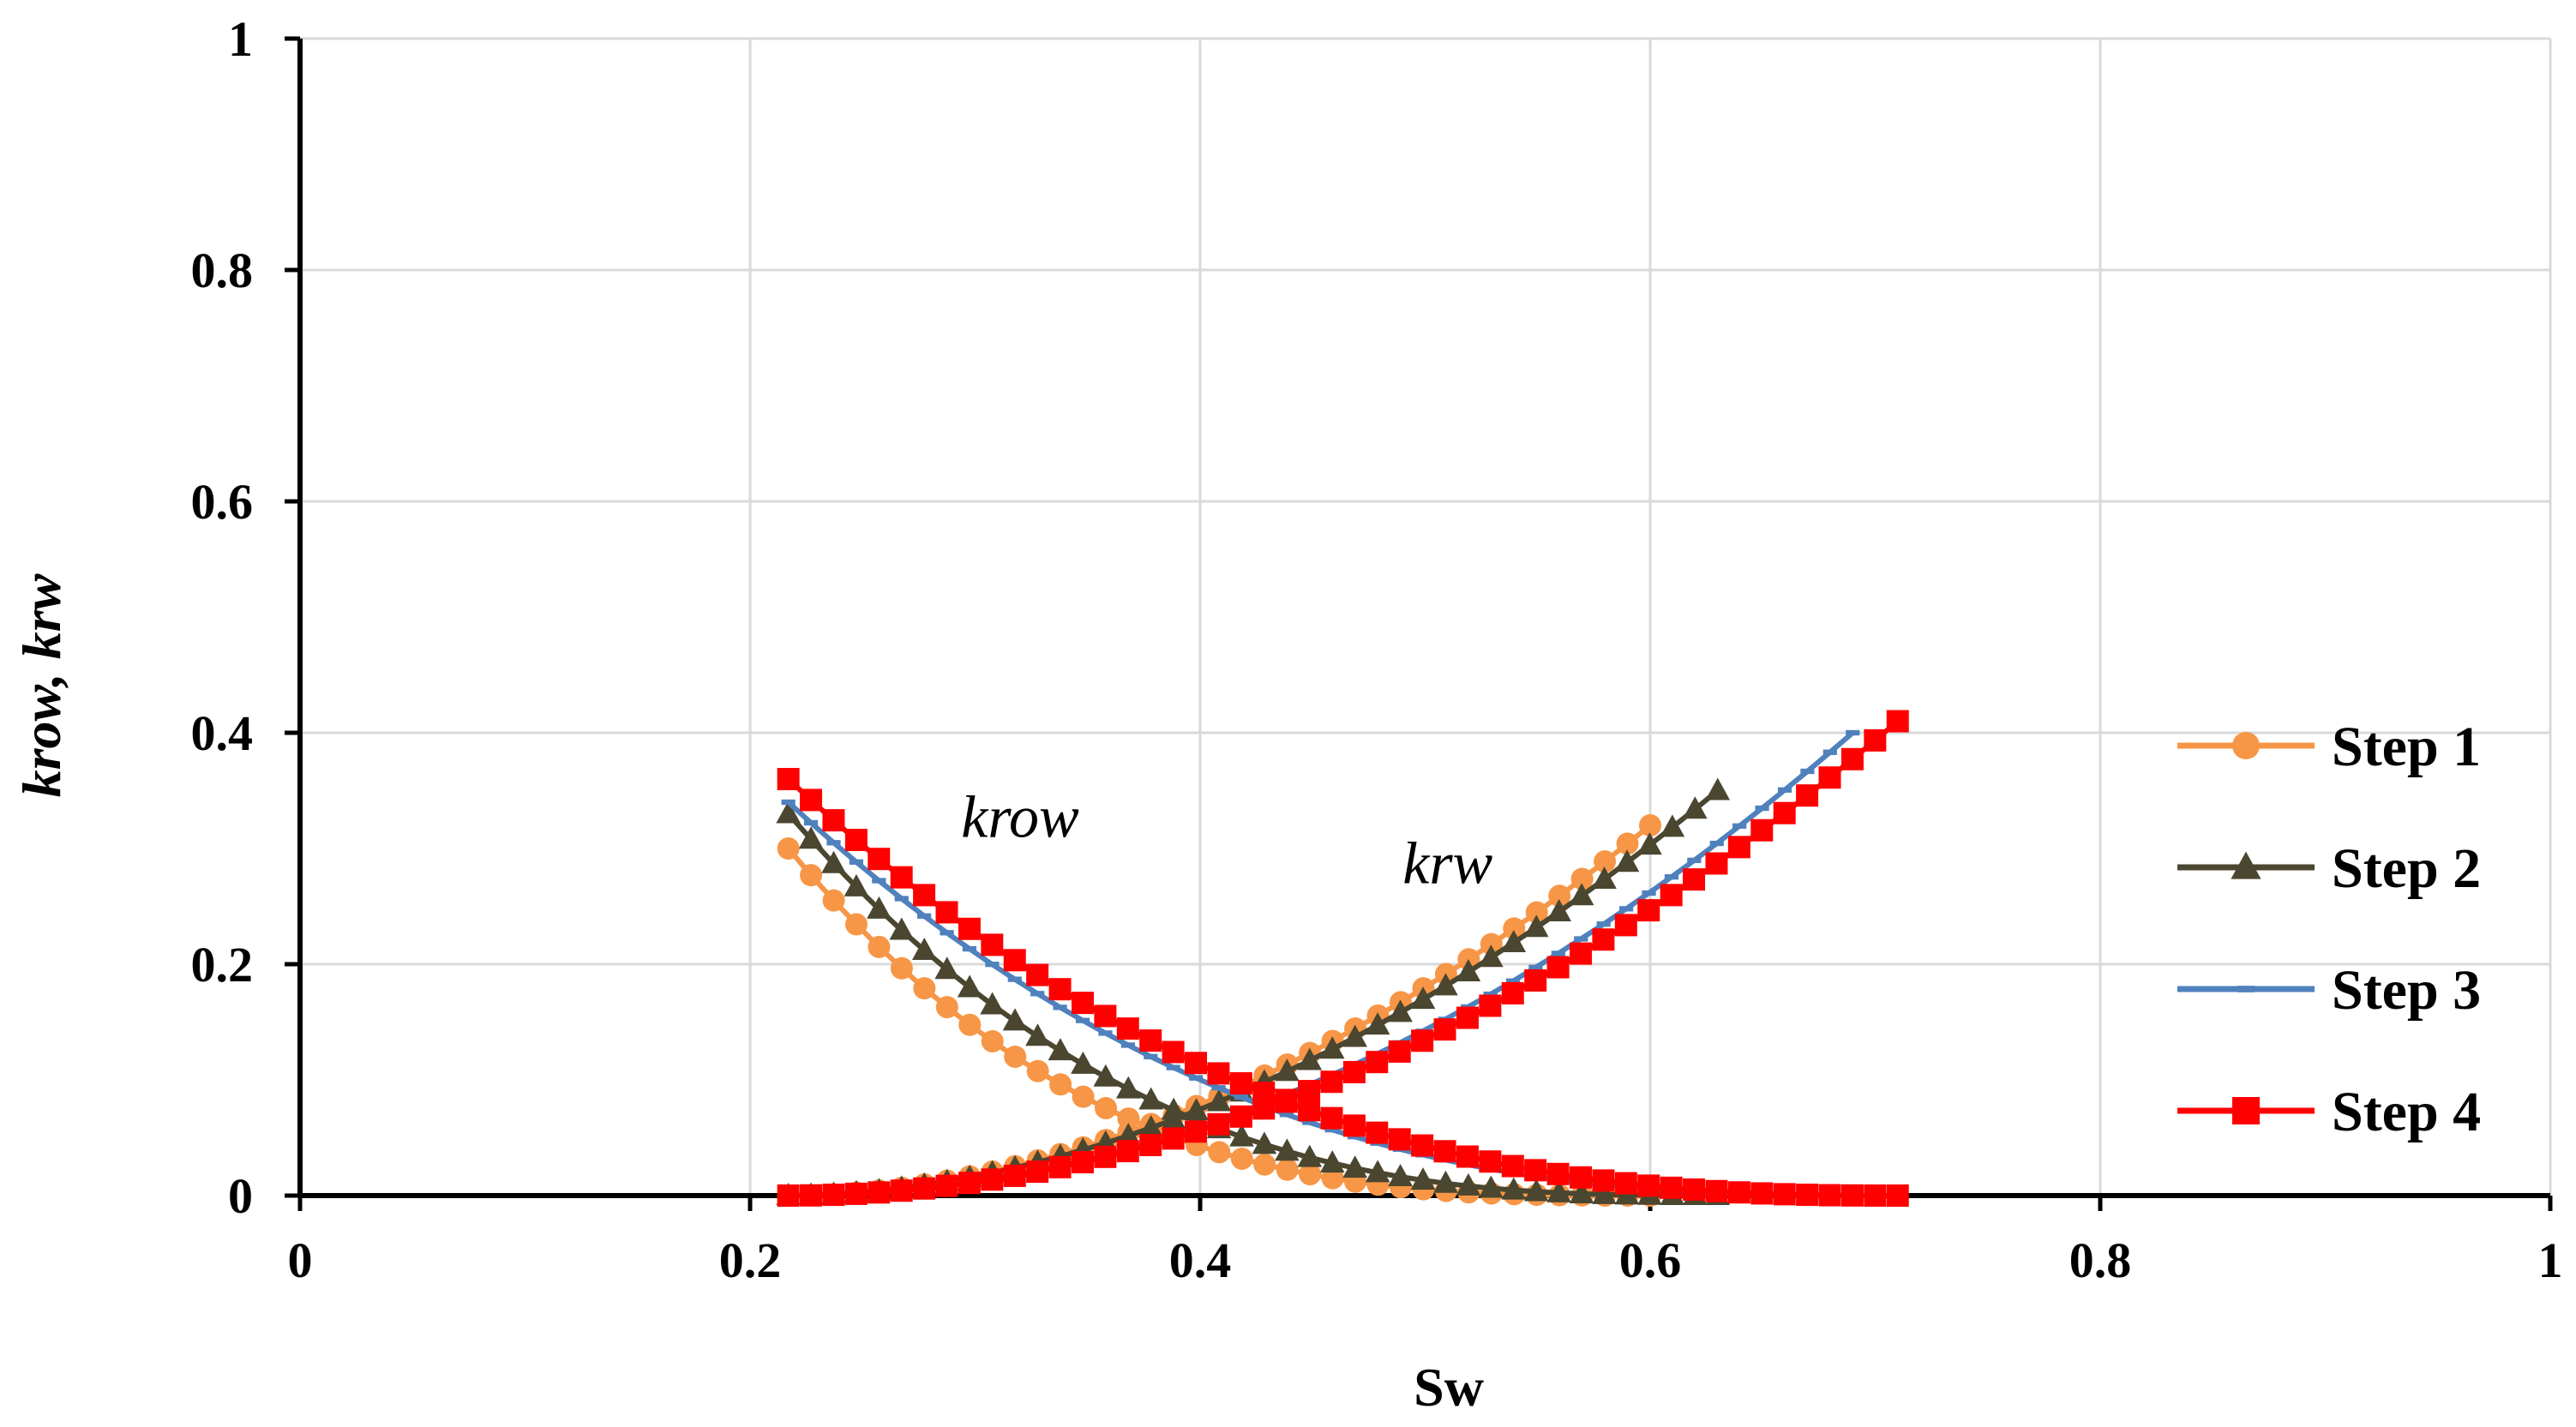 This screenshot has width=2576, height=1427. I want to click on x-tick-label: 0.8, so click(2100, 1260).